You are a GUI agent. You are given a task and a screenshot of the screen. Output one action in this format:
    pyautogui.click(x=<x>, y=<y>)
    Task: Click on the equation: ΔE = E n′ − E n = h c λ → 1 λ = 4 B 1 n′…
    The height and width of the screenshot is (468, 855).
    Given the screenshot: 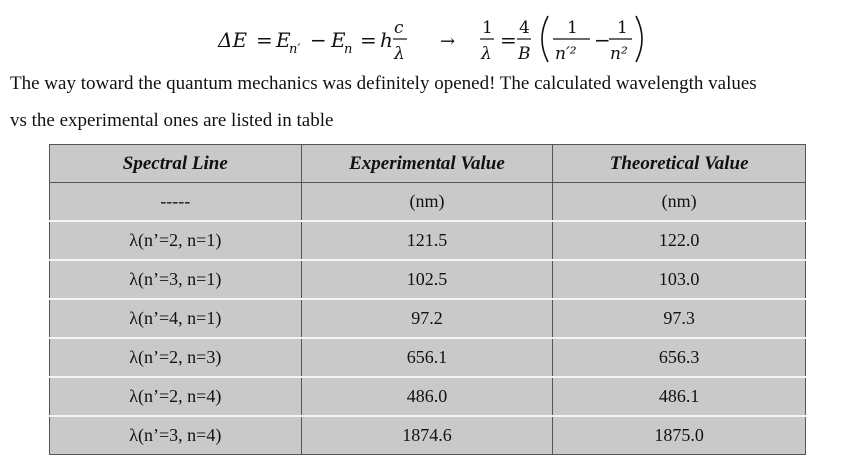 What is the action you would take?
    pyautogui.click(x=427, y=36)
    